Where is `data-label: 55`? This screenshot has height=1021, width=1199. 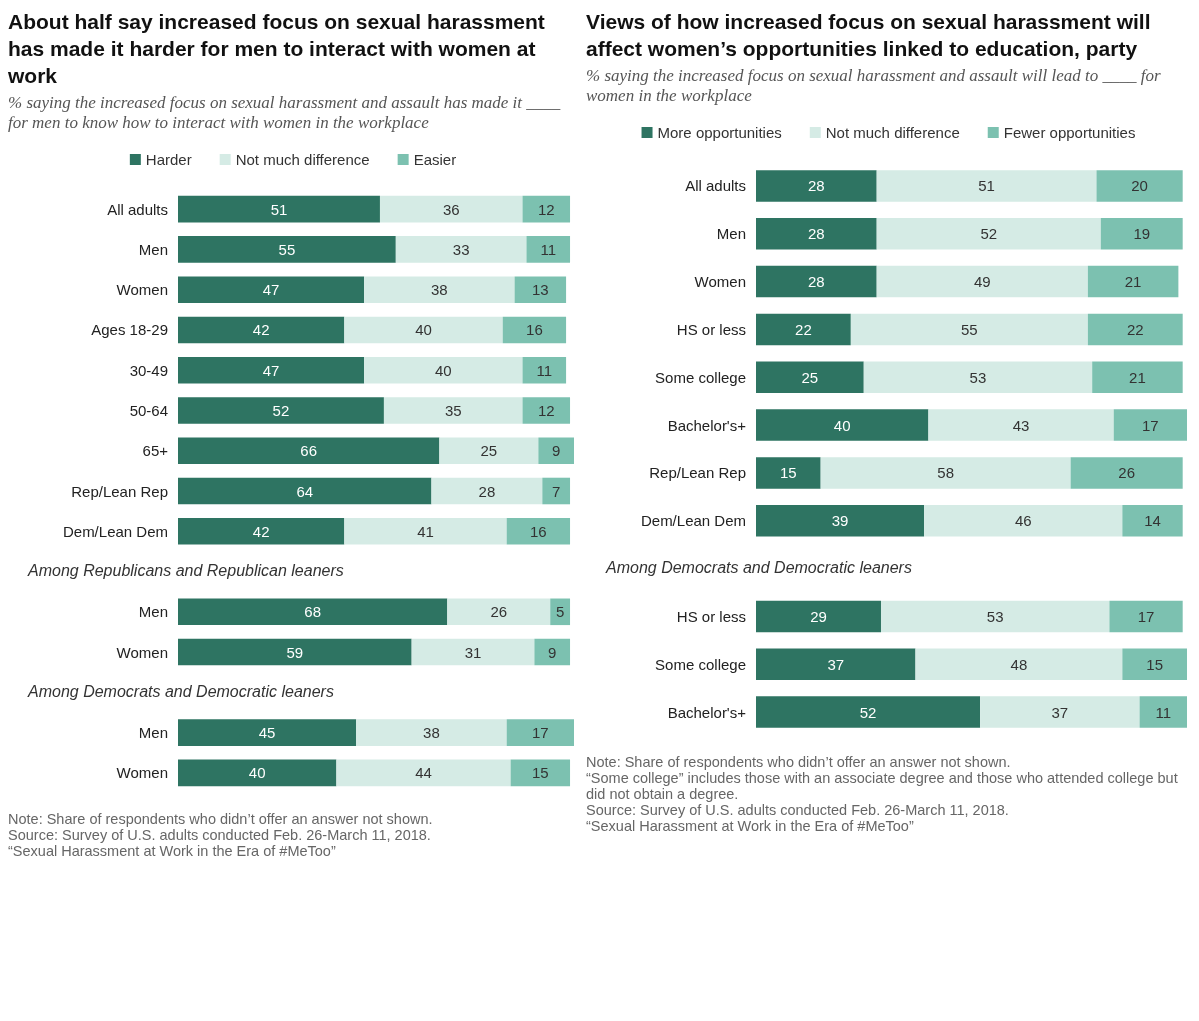
data-label: 55 is located at coordinates (969, 329).